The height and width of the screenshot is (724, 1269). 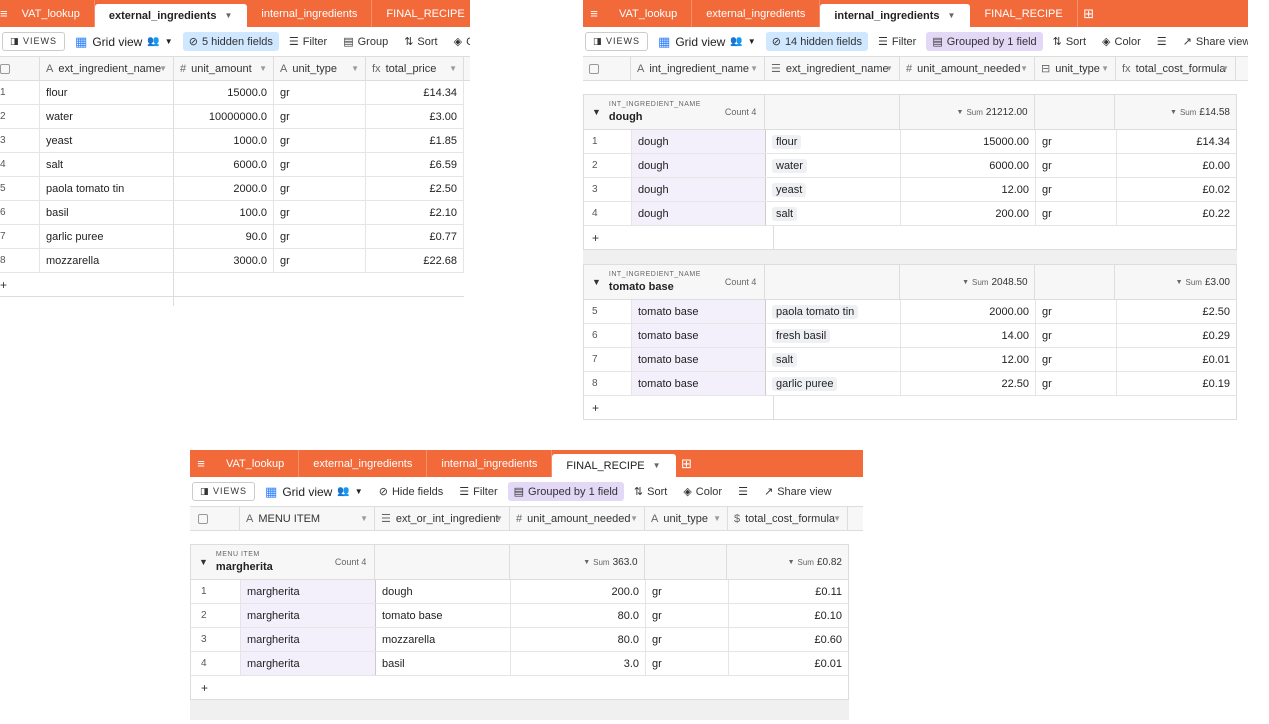 What do you see at coordinates (224, 260) in the screenshot?
I see `unit-amount-cell: 3000.0` at bounding box center [224, 260].